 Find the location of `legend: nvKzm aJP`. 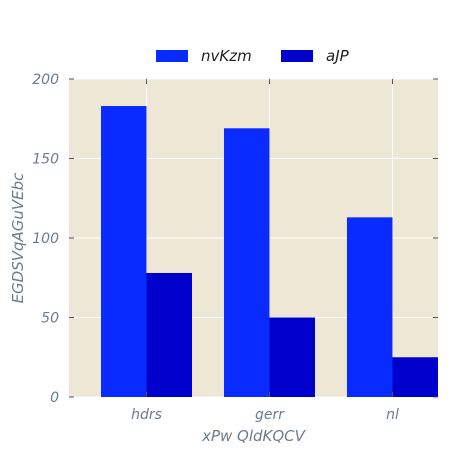

legend: nvKzm aJP is located at coordinates (253, 56).